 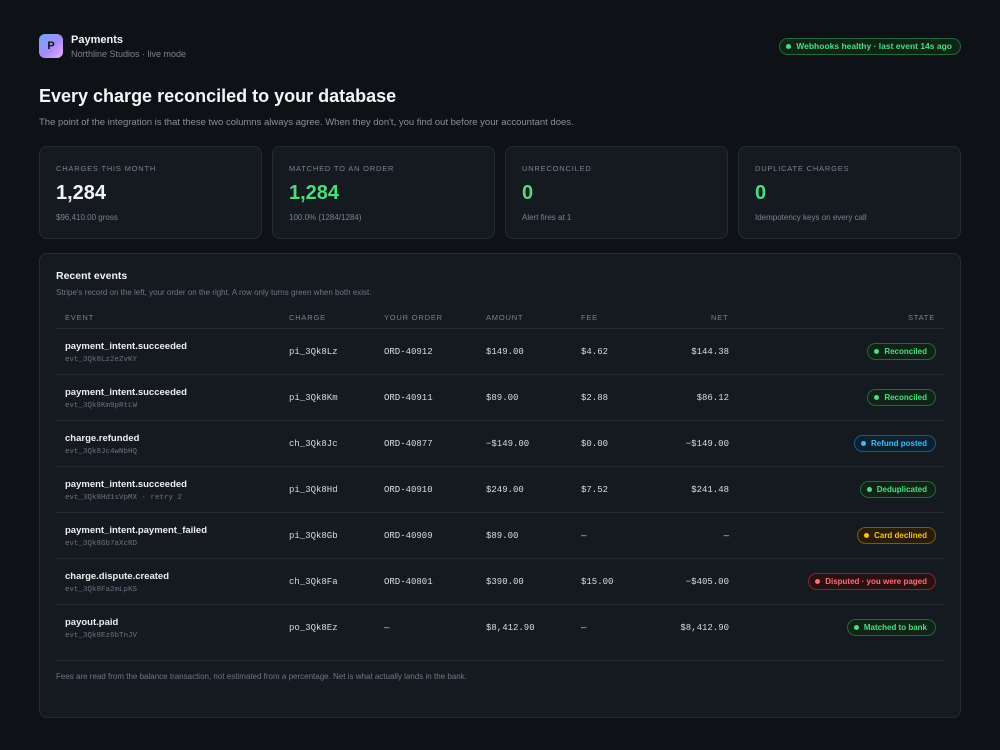 I want to click on charge-id: ch_3Qk8Jc, so click(x=313, y=444).